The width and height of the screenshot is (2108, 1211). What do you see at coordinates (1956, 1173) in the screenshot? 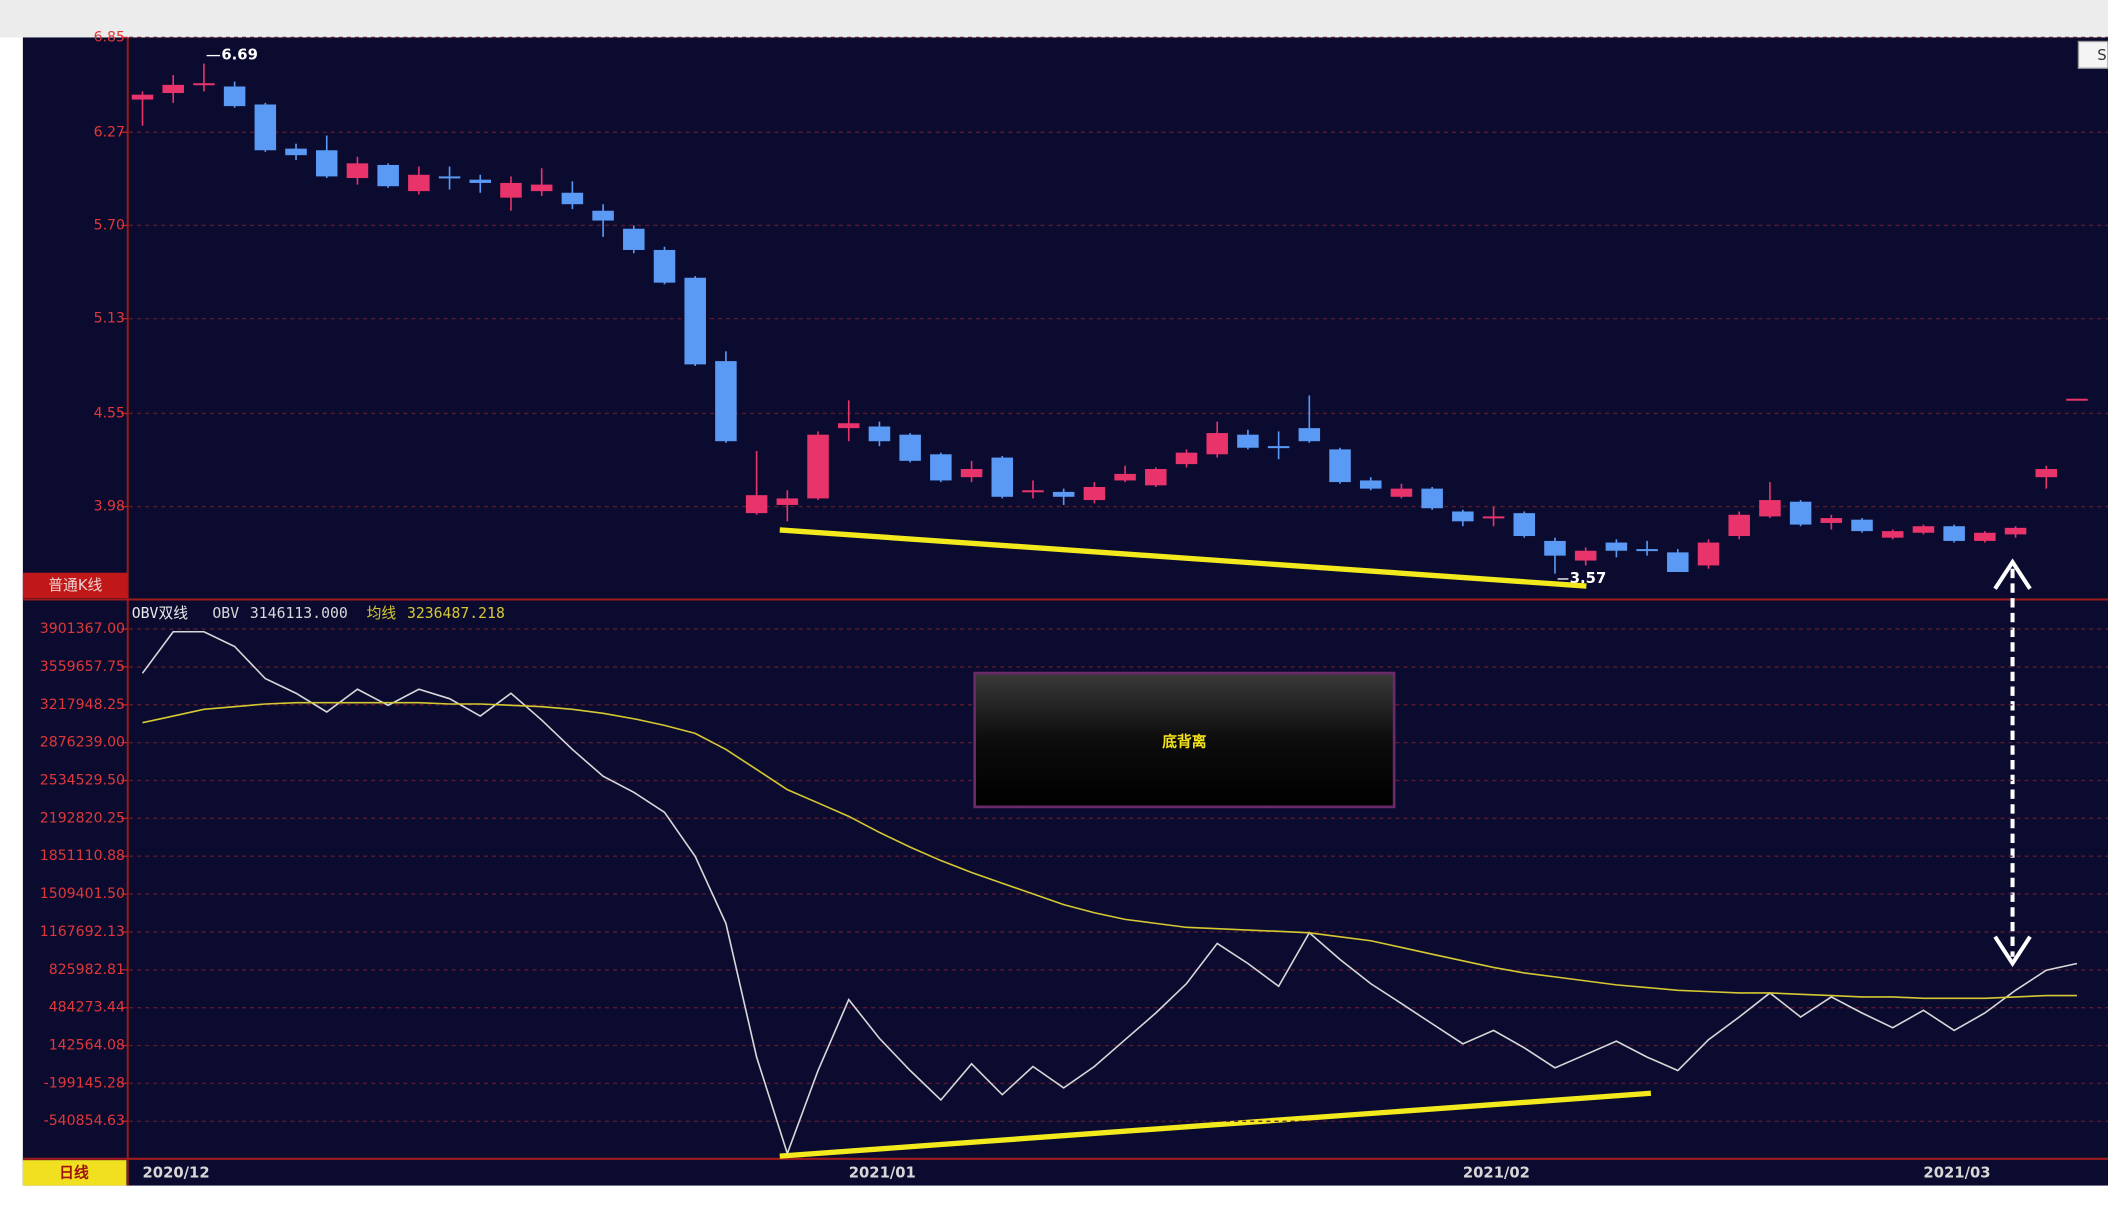
I see `x-tick-label: 2021/03` at bounding box center [1956, 1173].